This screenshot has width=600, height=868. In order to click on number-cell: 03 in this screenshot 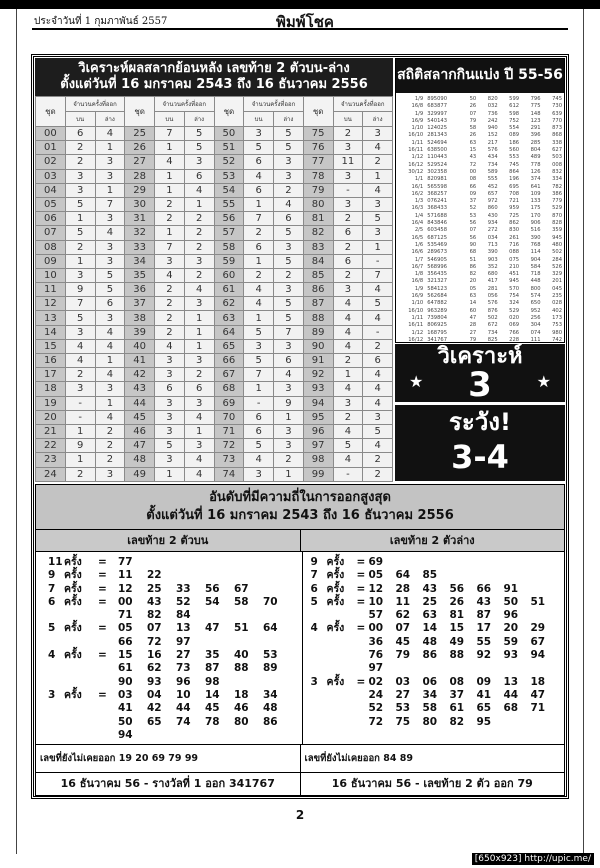, I will do `click(50, 176)`.